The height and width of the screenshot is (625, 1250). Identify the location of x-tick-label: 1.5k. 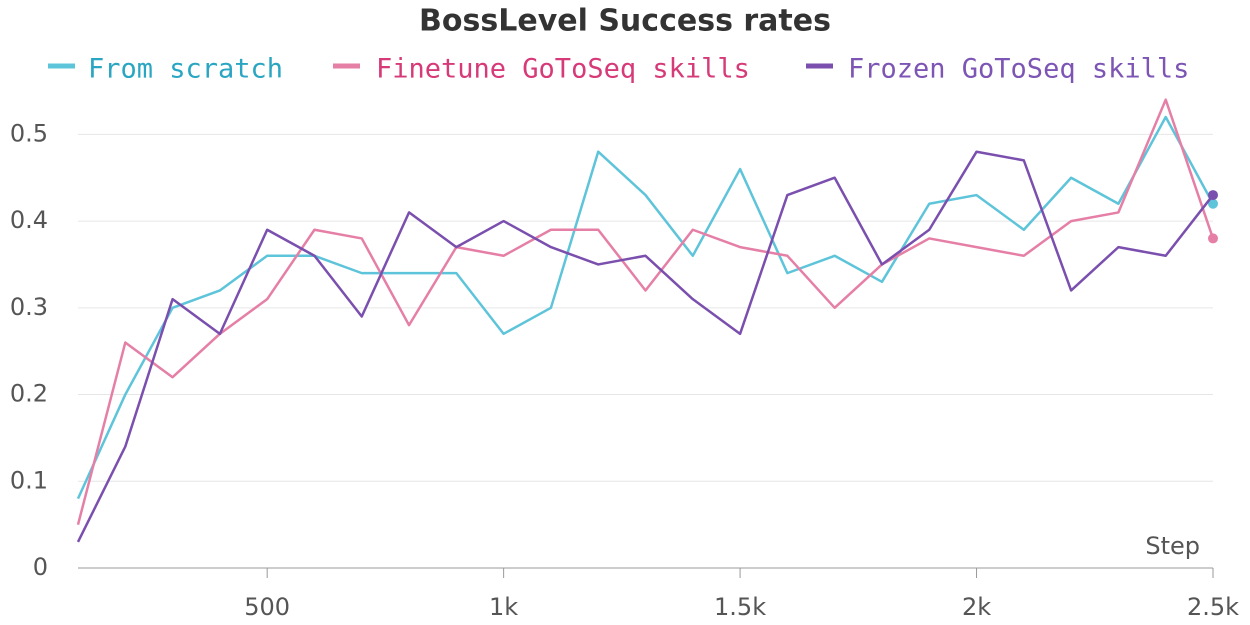
(740, 607).